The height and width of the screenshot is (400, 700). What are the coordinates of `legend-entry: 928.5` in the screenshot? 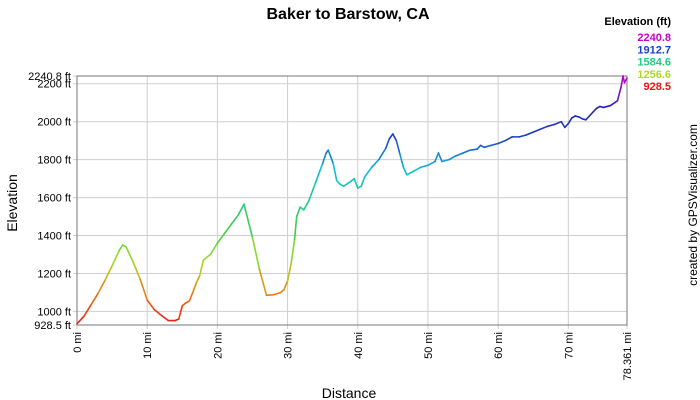 It's located at (657, 87).